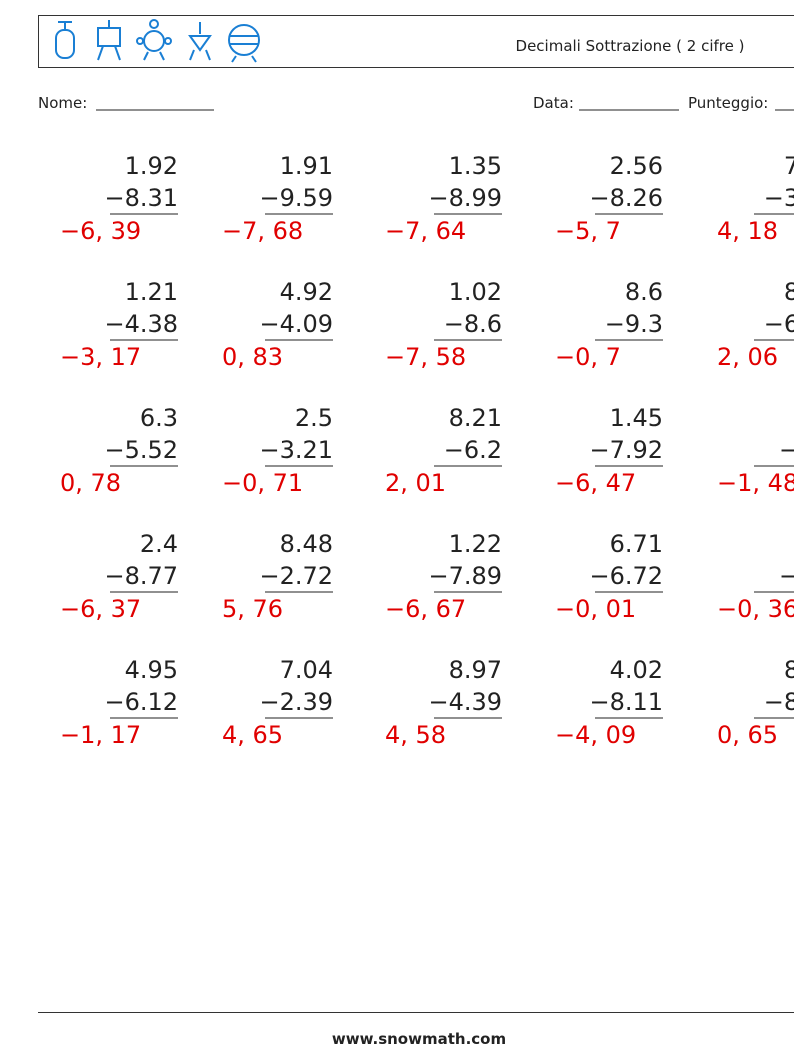  Describe the element at coordinates (755, 609) in the screenshot. I see `answer: −0, 36` at that location.